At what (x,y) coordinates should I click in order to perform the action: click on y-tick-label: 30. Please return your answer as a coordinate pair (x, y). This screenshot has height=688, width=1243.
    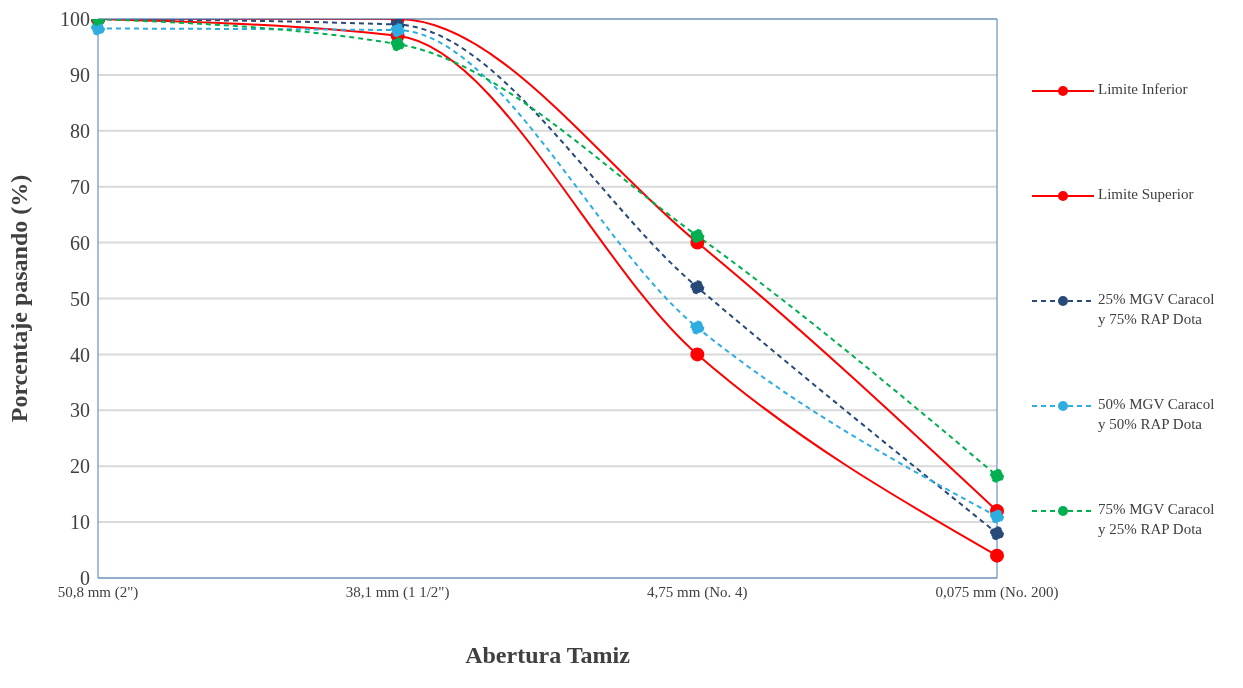
    Looking at the image, I should click on (80, 410).